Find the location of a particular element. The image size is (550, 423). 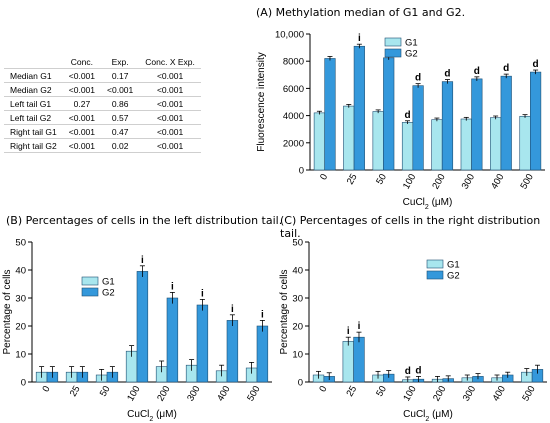

table-cell: 0.17 is located at coordinates (120, 75).